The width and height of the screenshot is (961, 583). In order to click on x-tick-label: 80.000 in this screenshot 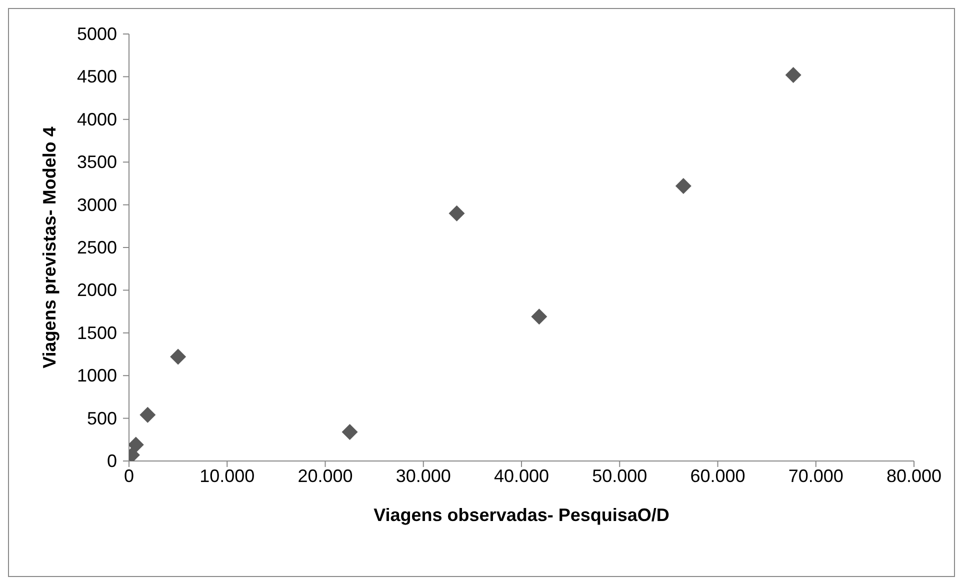, I will do `click(914, 476)`.